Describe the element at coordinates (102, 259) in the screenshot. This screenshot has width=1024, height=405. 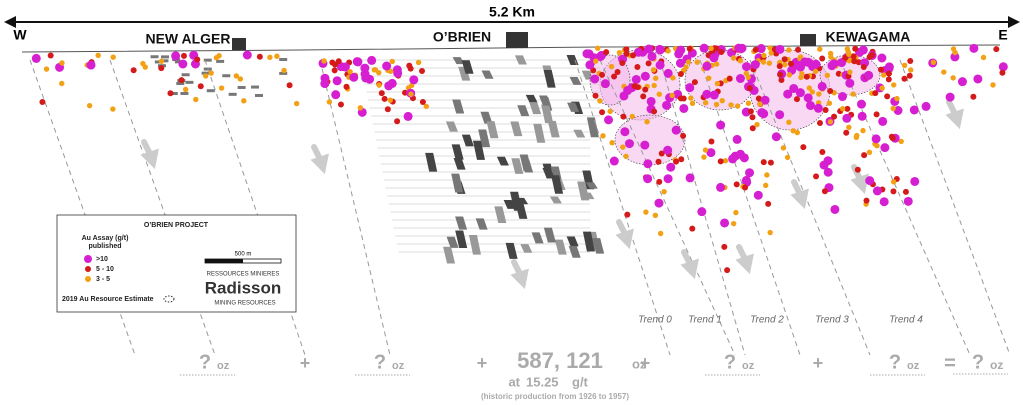
I see `legend-class: >10` at that location.